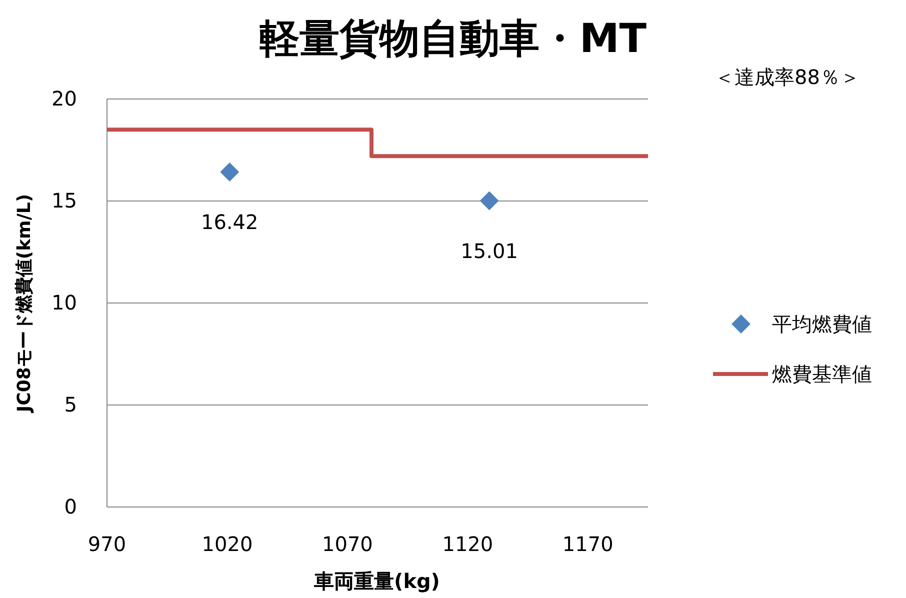 The height and width of the screenshot is (598, 906). What do you see at coordinates (822, 324) in the screenshot?
I see `legend-label: 平均燃費値` at bounding box center [822, 324].